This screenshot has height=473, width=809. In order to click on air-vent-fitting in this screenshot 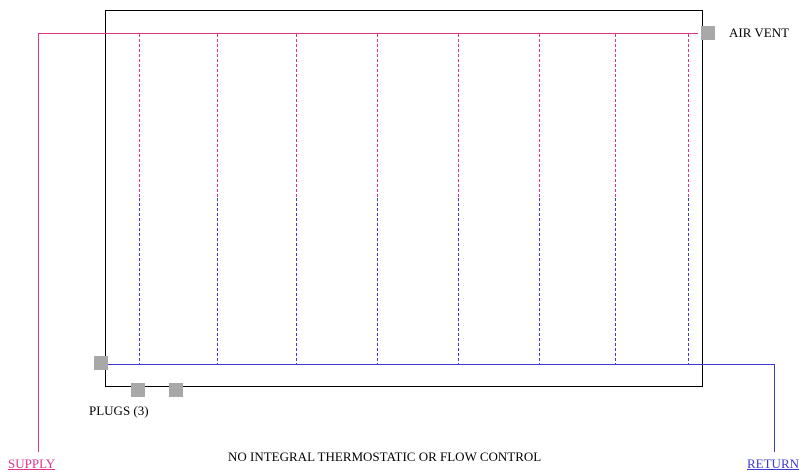, I will do `click(708, 33)`.